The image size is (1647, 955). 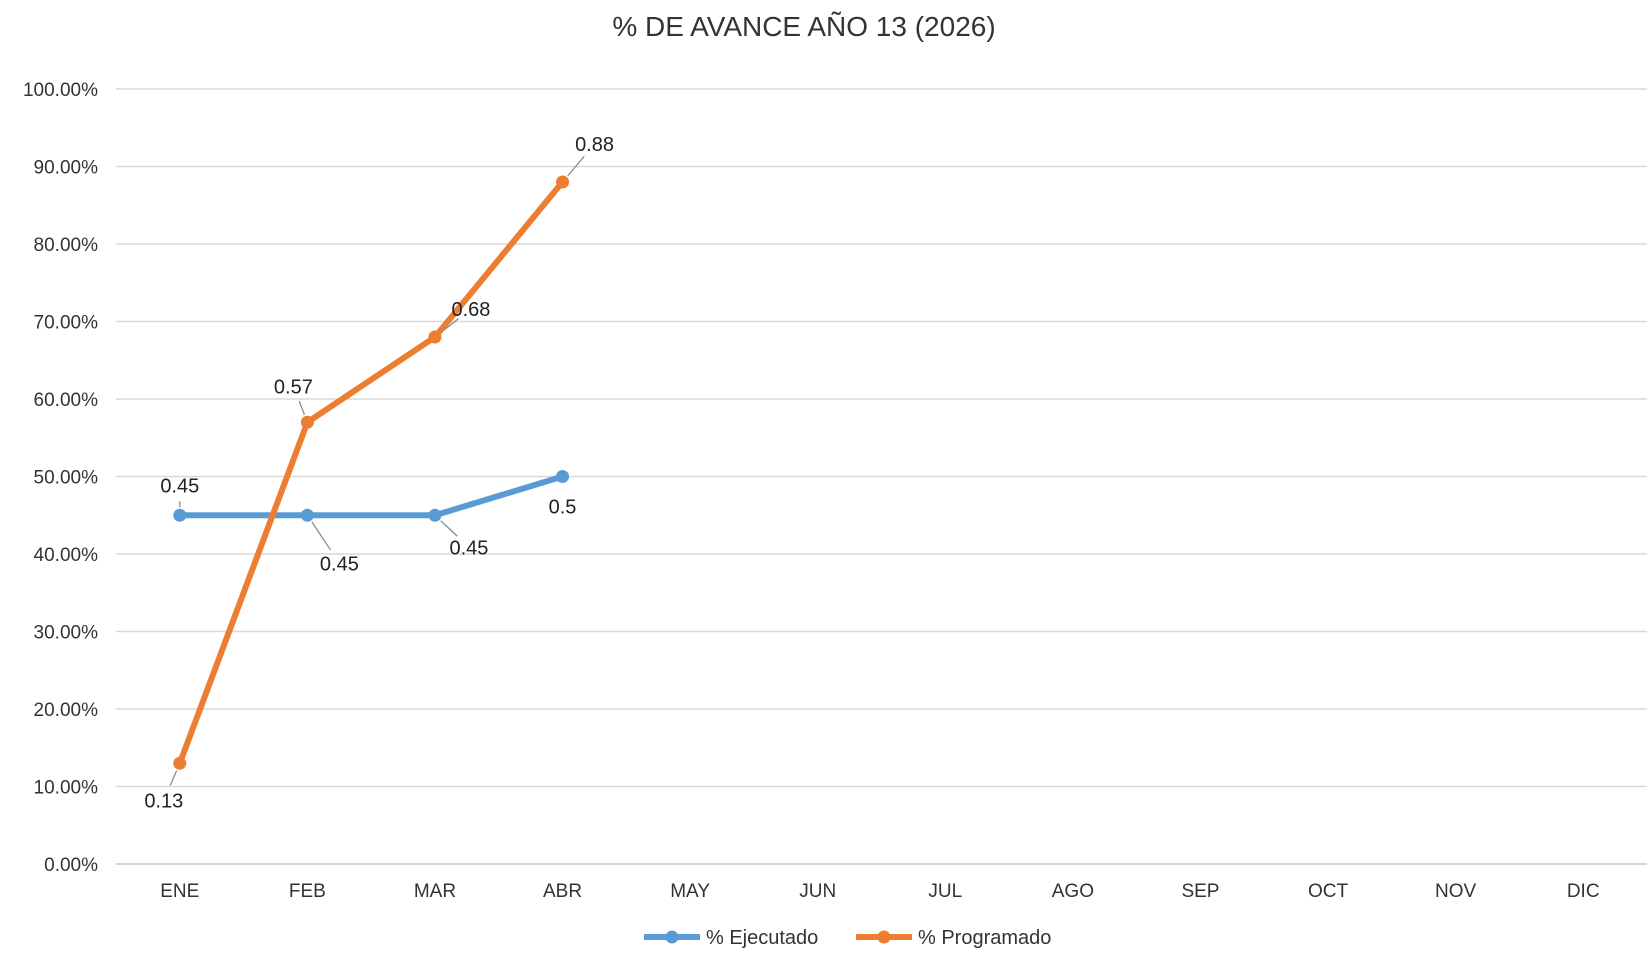 I want to click on y-tick-label: 100.00%, so click(x=60, y=90).